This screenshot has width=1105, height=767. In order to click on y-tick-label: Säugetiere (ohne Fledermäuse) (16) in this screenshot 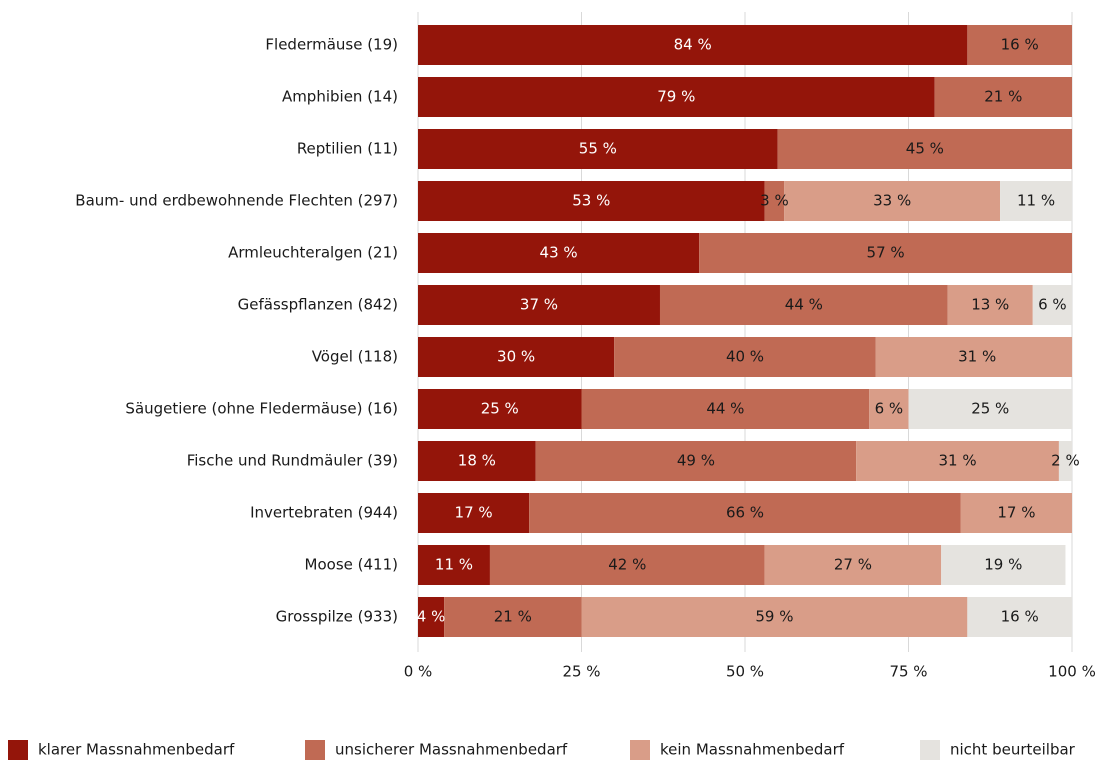, I will do `click(261, 409)`.